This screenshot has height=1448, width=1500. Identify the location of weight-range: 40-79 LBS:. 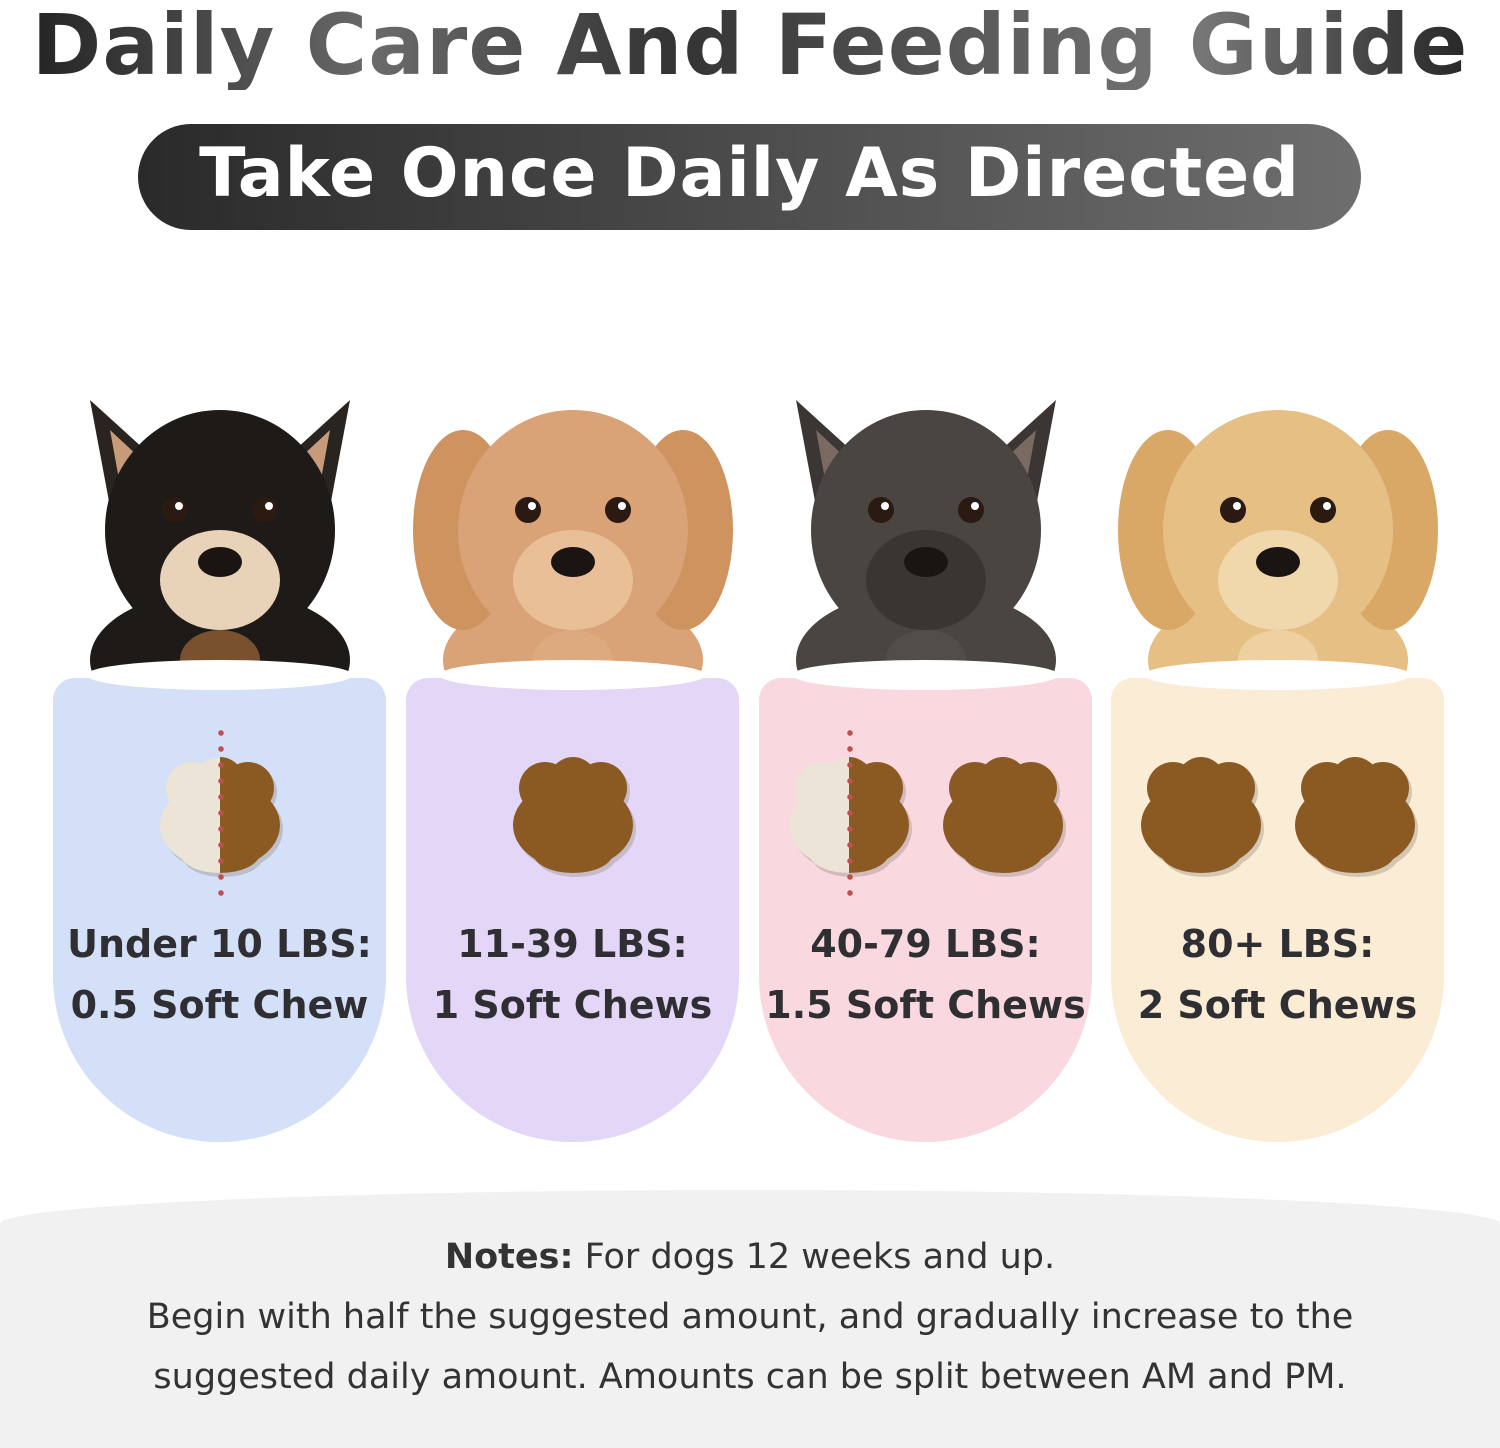
(925, 944).